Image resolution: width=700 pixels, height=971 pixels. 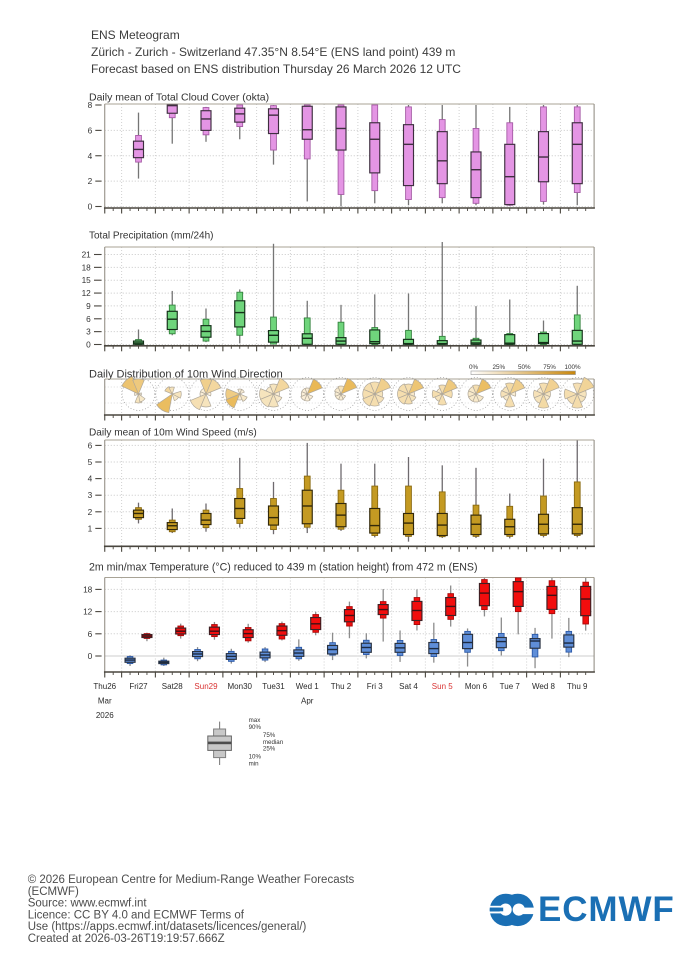 I want to click on svg-text: 21, so click(x=87, y=255).